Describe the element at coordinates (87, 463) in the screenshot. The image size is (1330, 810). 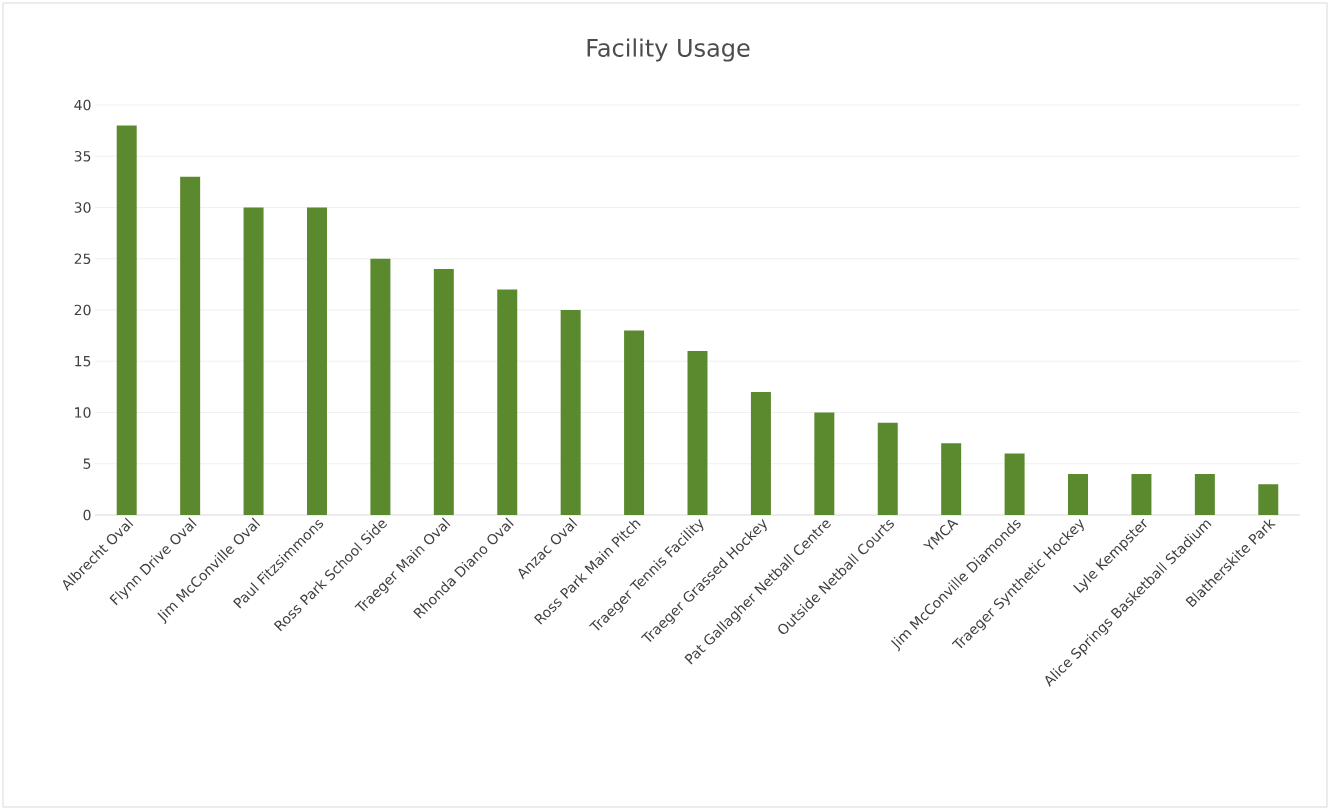
I see `y-tick-label: 5` at that location.